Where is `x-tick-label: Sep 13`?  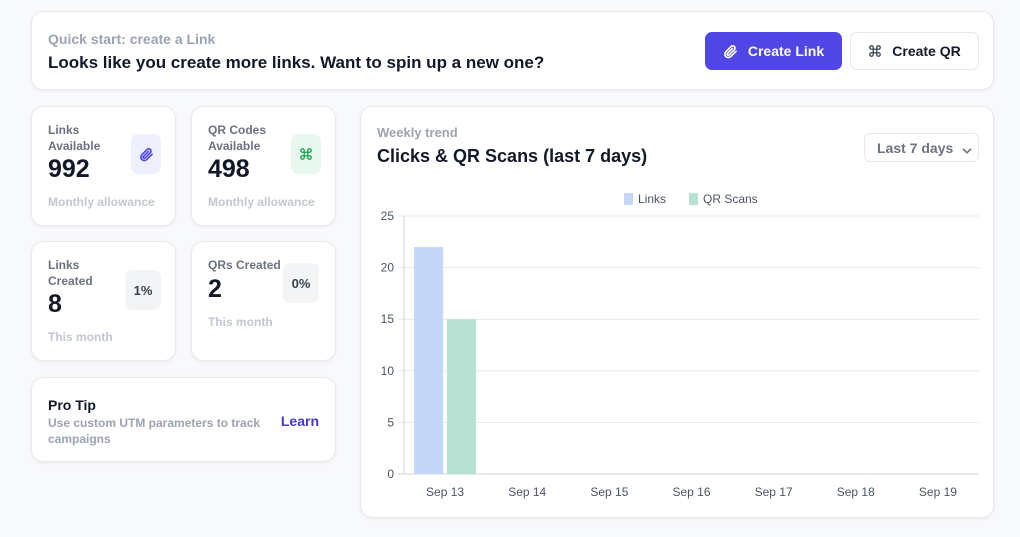 x-tick-label: Sep 13 is located at coordinates (445, 492).